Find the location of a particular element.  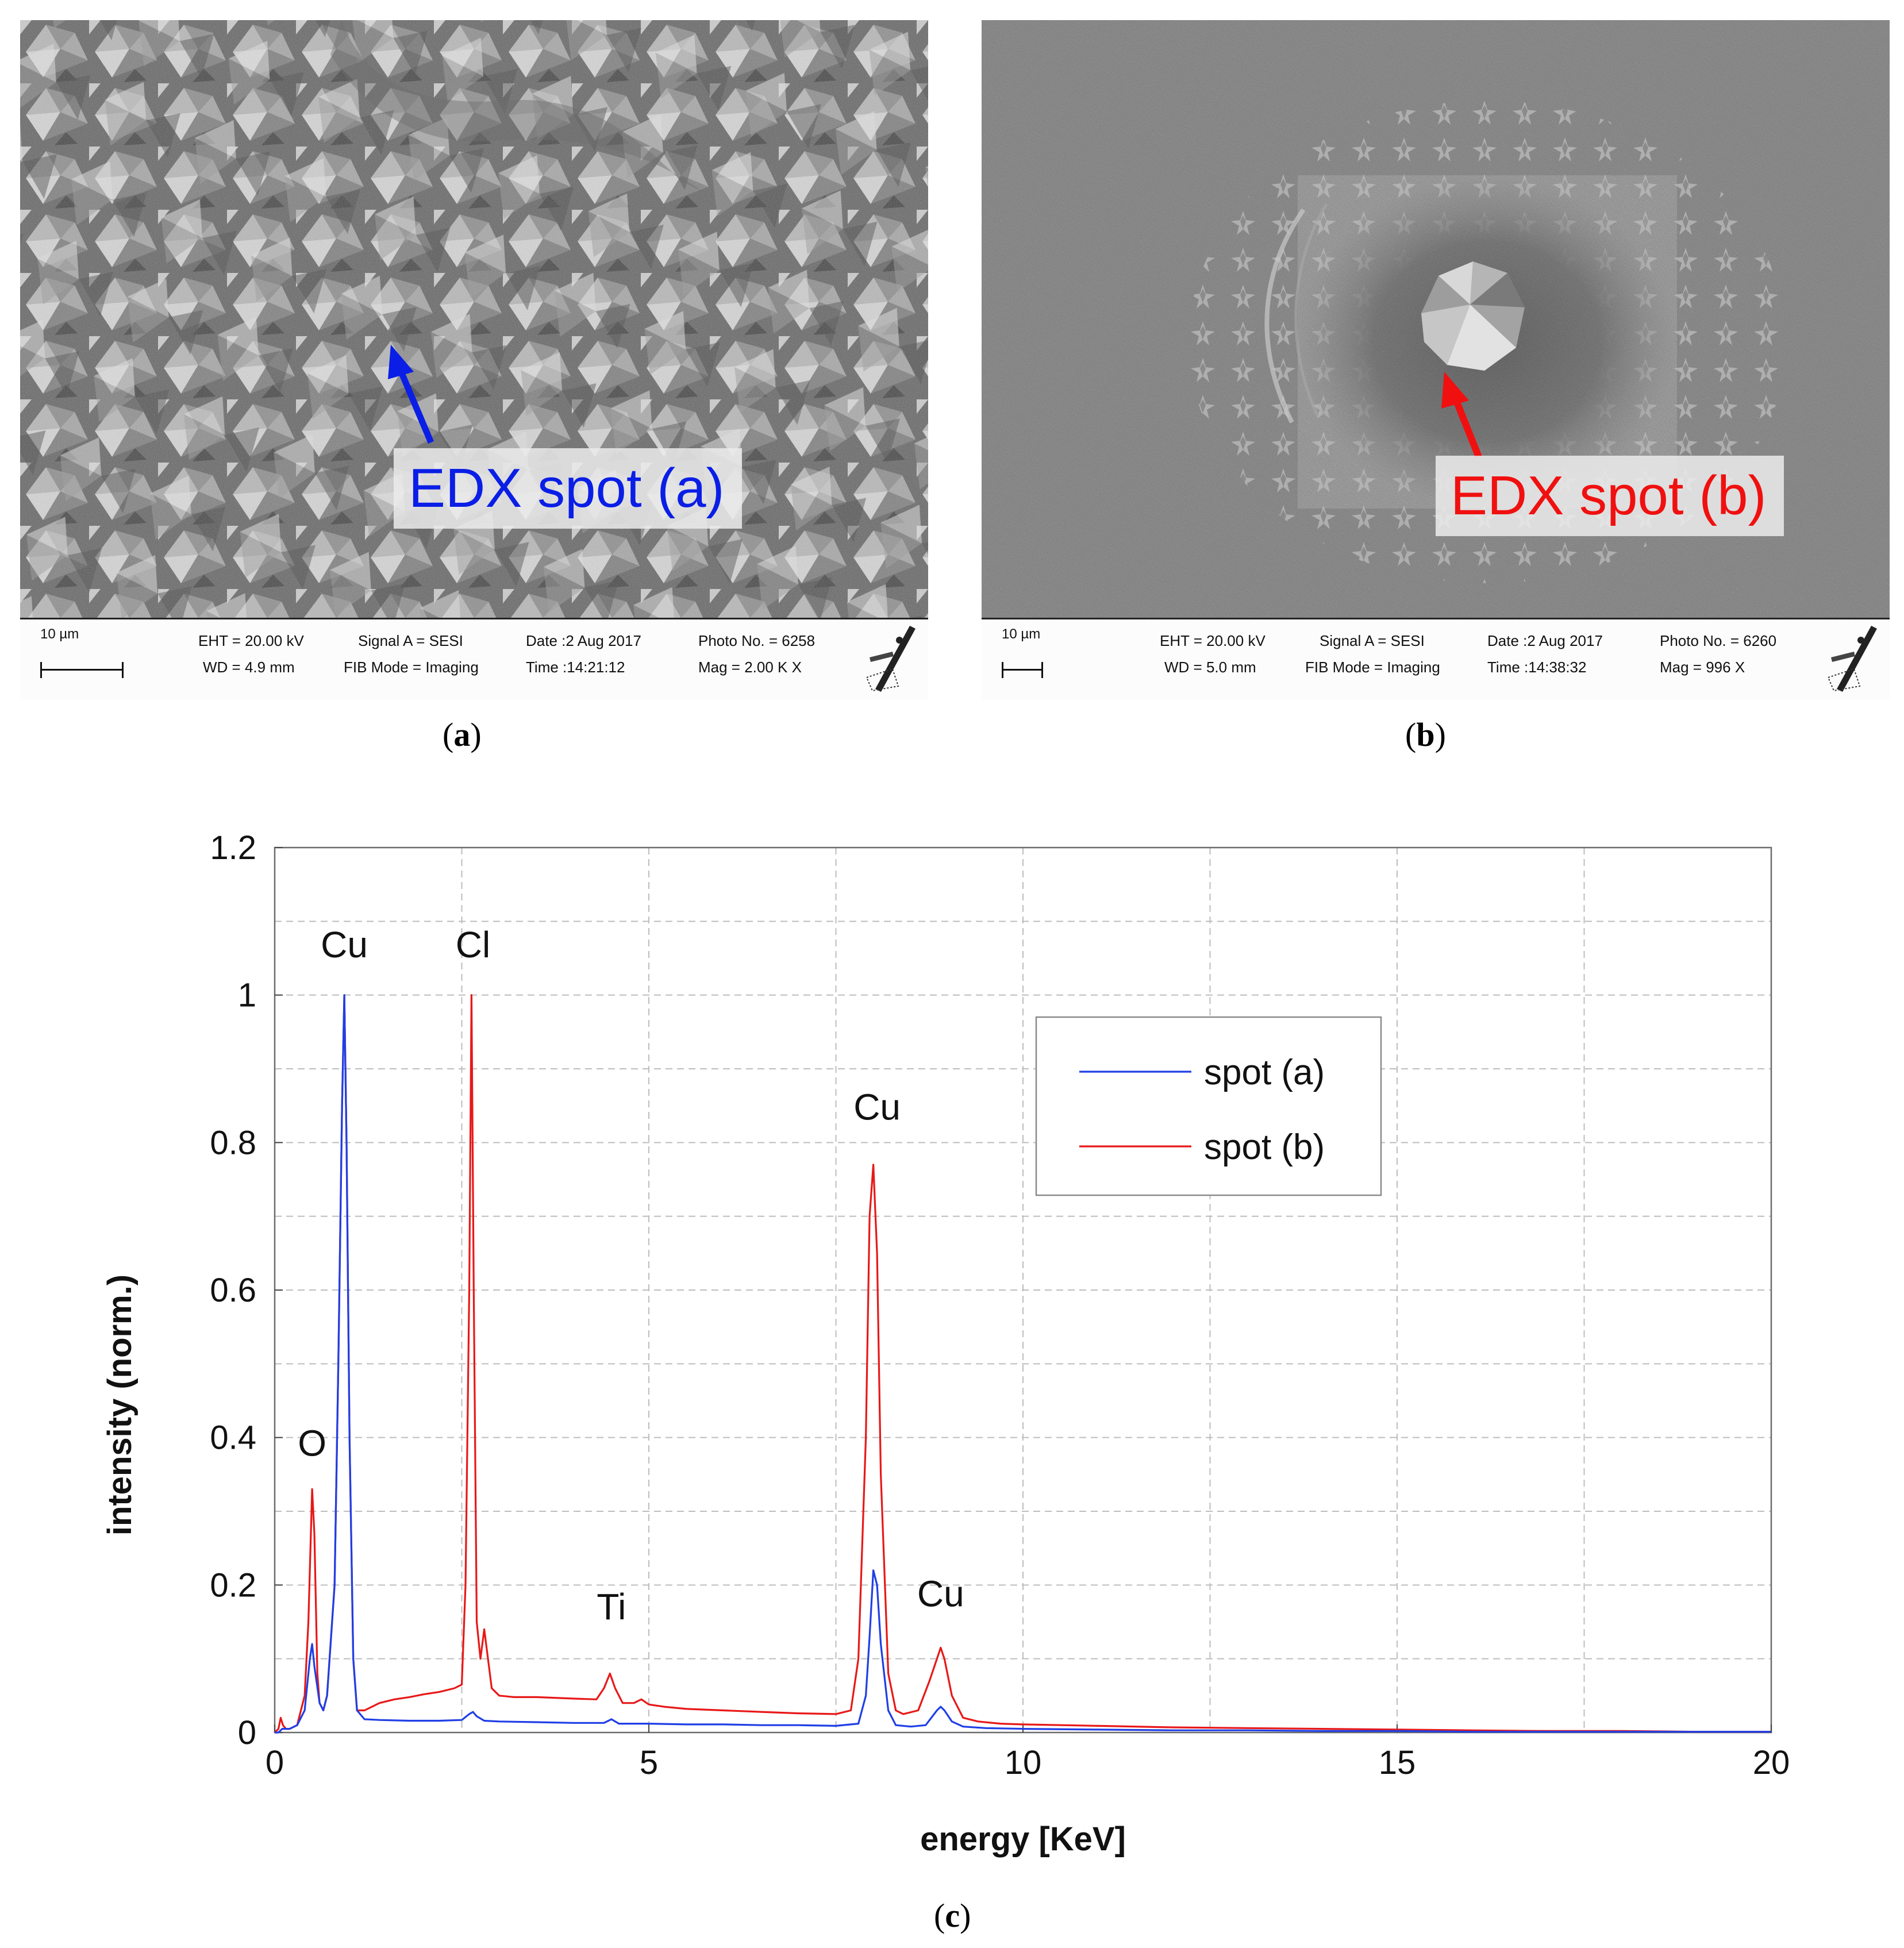

photo-number-readout: Photo No. = 6260 is located at coordinates (1719, 640).